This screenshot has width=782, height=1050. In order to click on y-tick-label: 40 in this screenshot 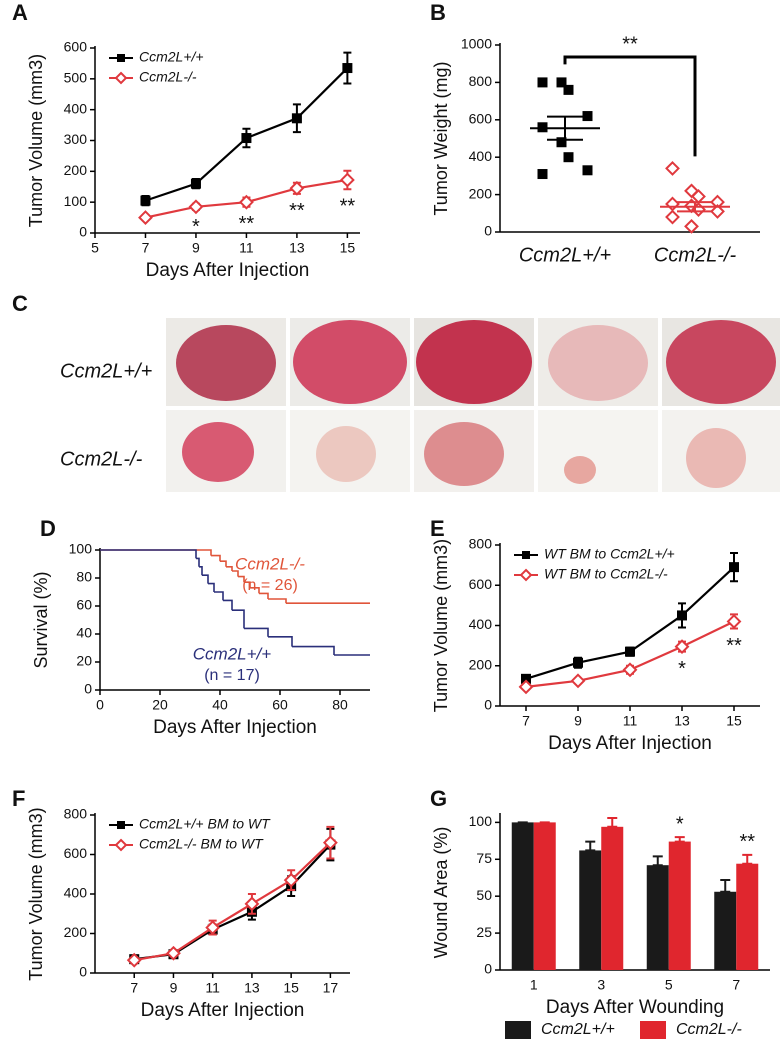, I will do `click(84, 633)`.